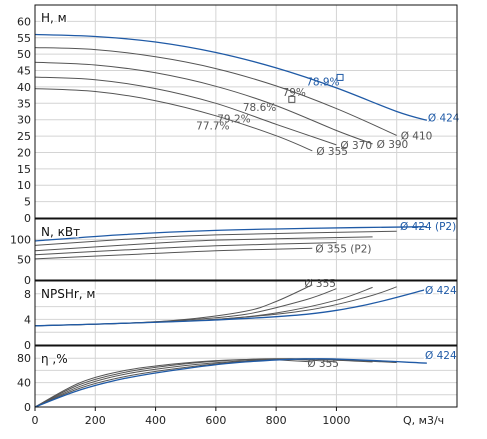  What do you see at coordinates (259, 108) in the screenshot?
I see `efficiency-label: 78.6%` at bounding box center [259, 108].